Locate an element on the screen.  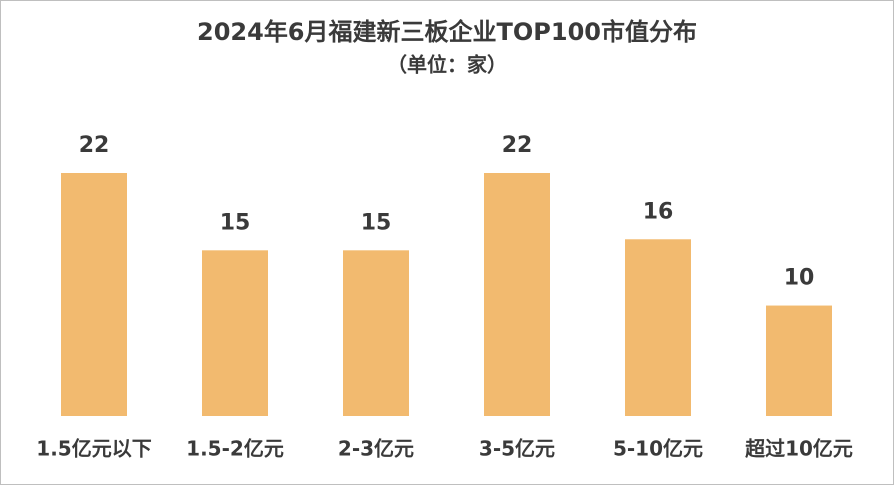
chart-title: 2024年6月福建新三板企业TOP100市值分布 is located at coordinates (447, 32).